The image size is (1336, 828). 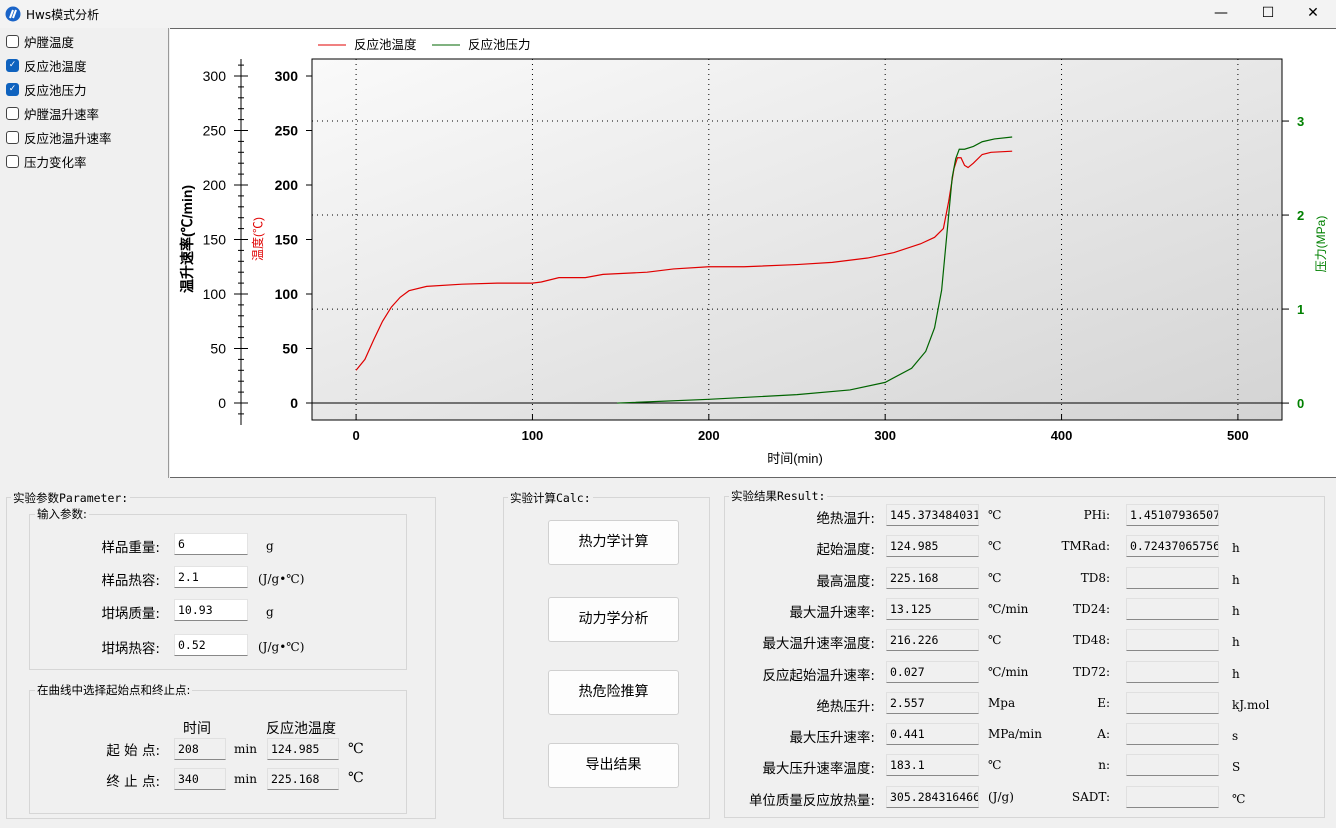 I want to click on series-checkbox-label: 炉膛温度, so click(x=49, y=42).